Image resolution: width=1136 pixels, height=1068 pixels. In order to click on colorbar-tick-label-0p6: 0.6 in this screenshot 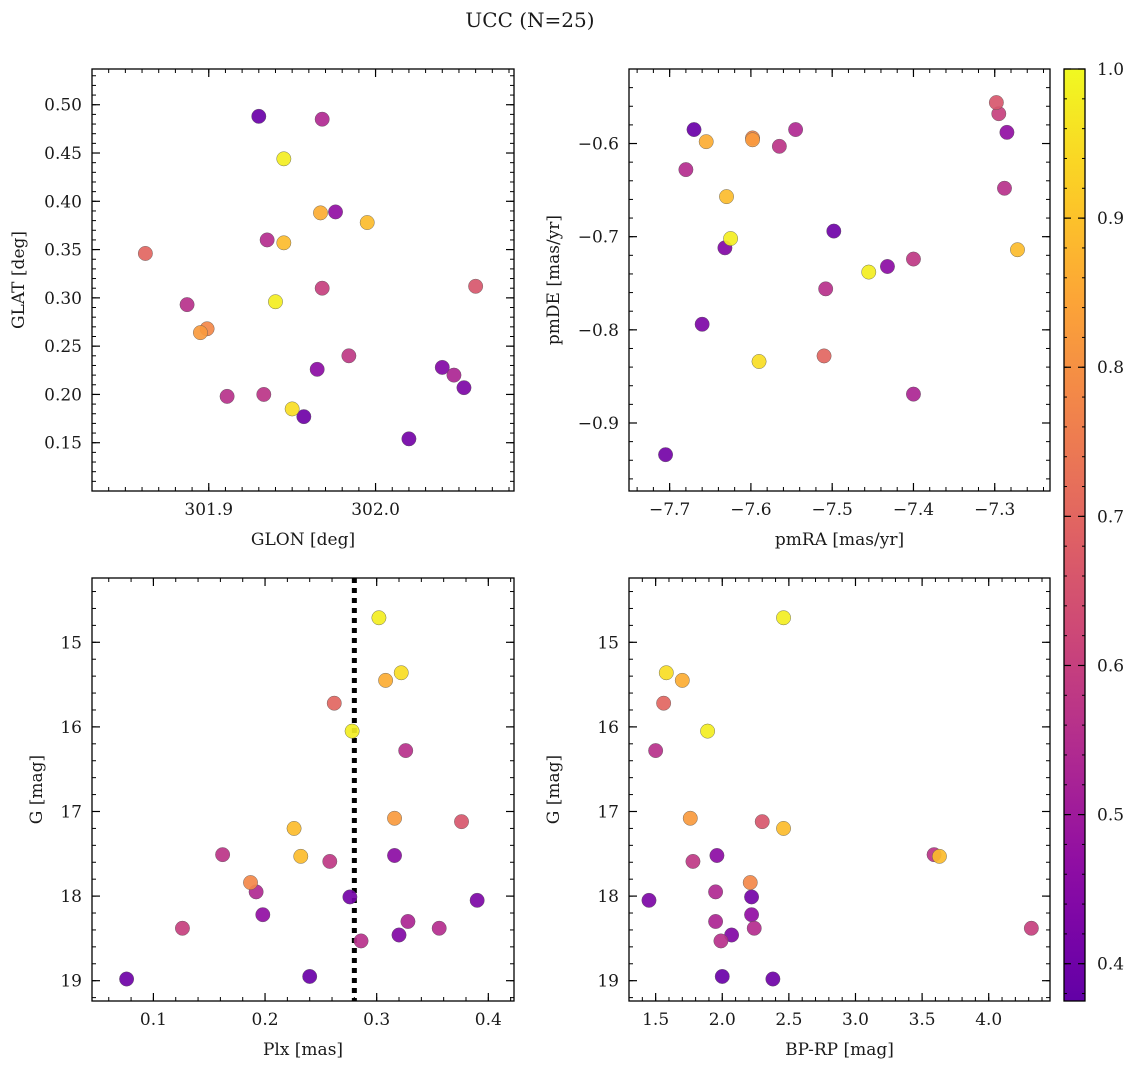, I will do `click(1110, 666)`.